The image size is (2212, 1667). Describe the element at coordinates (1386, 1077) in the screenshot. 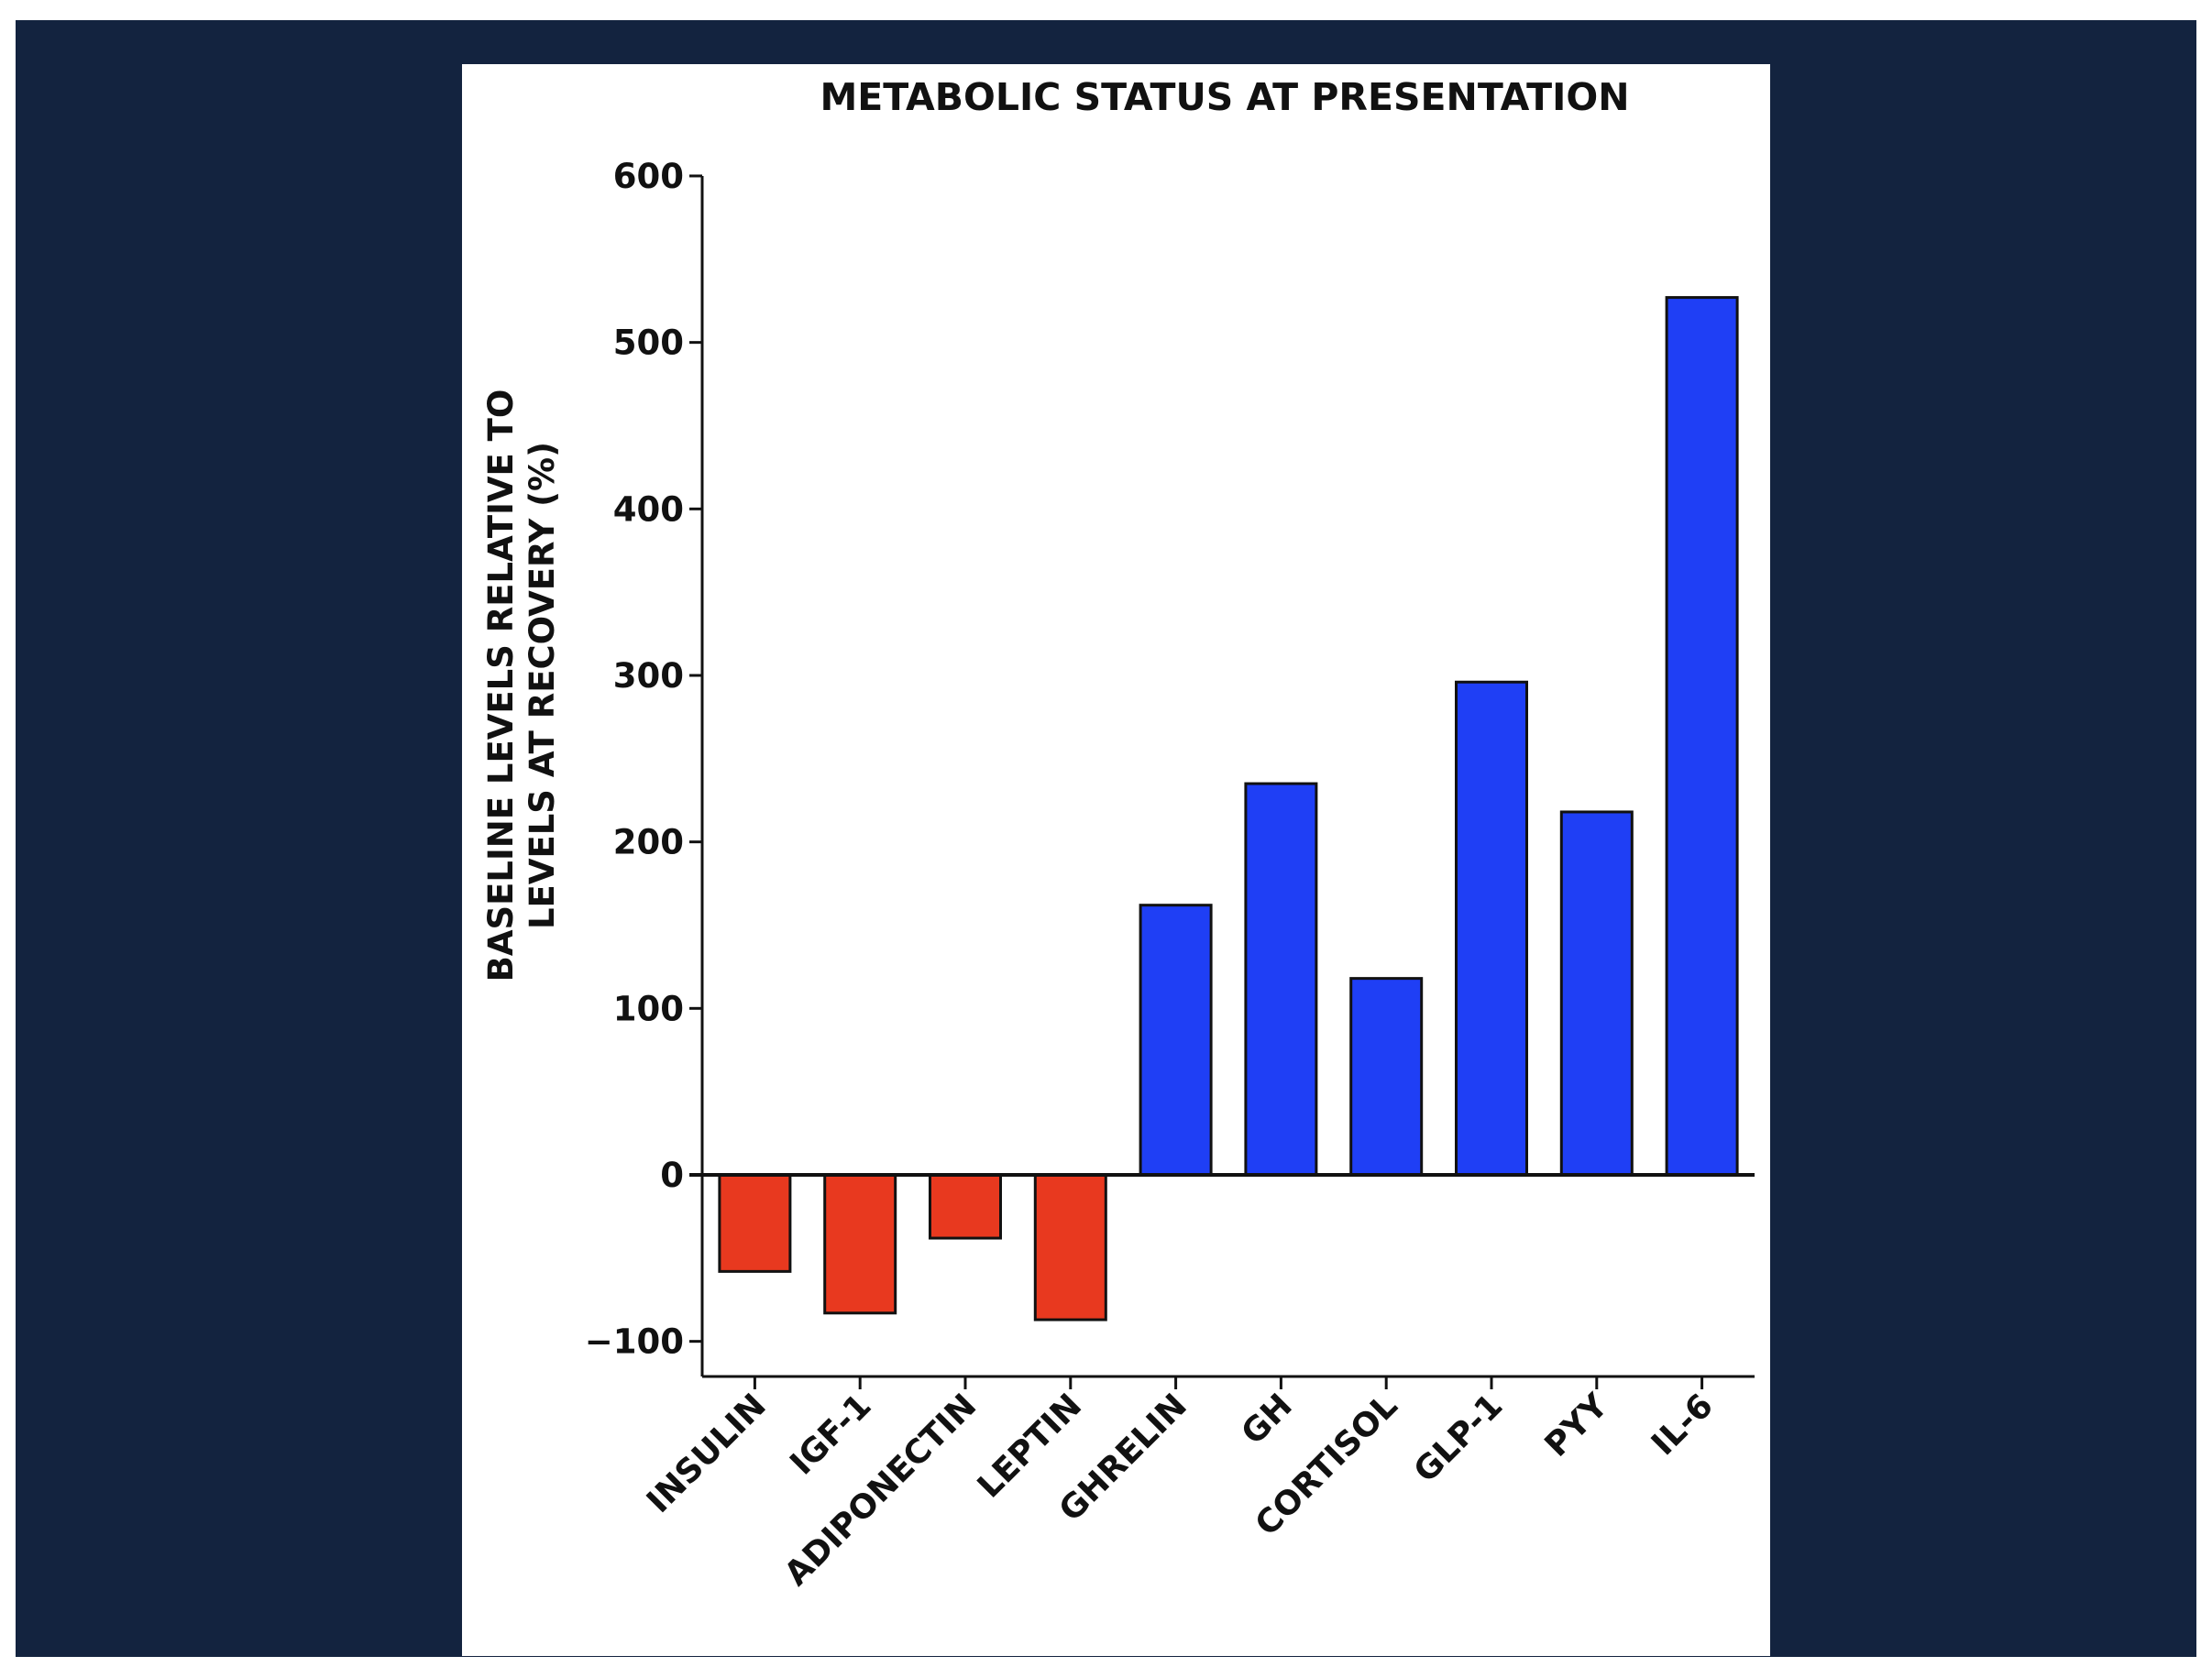

I see `bar-cortisol` at that location.